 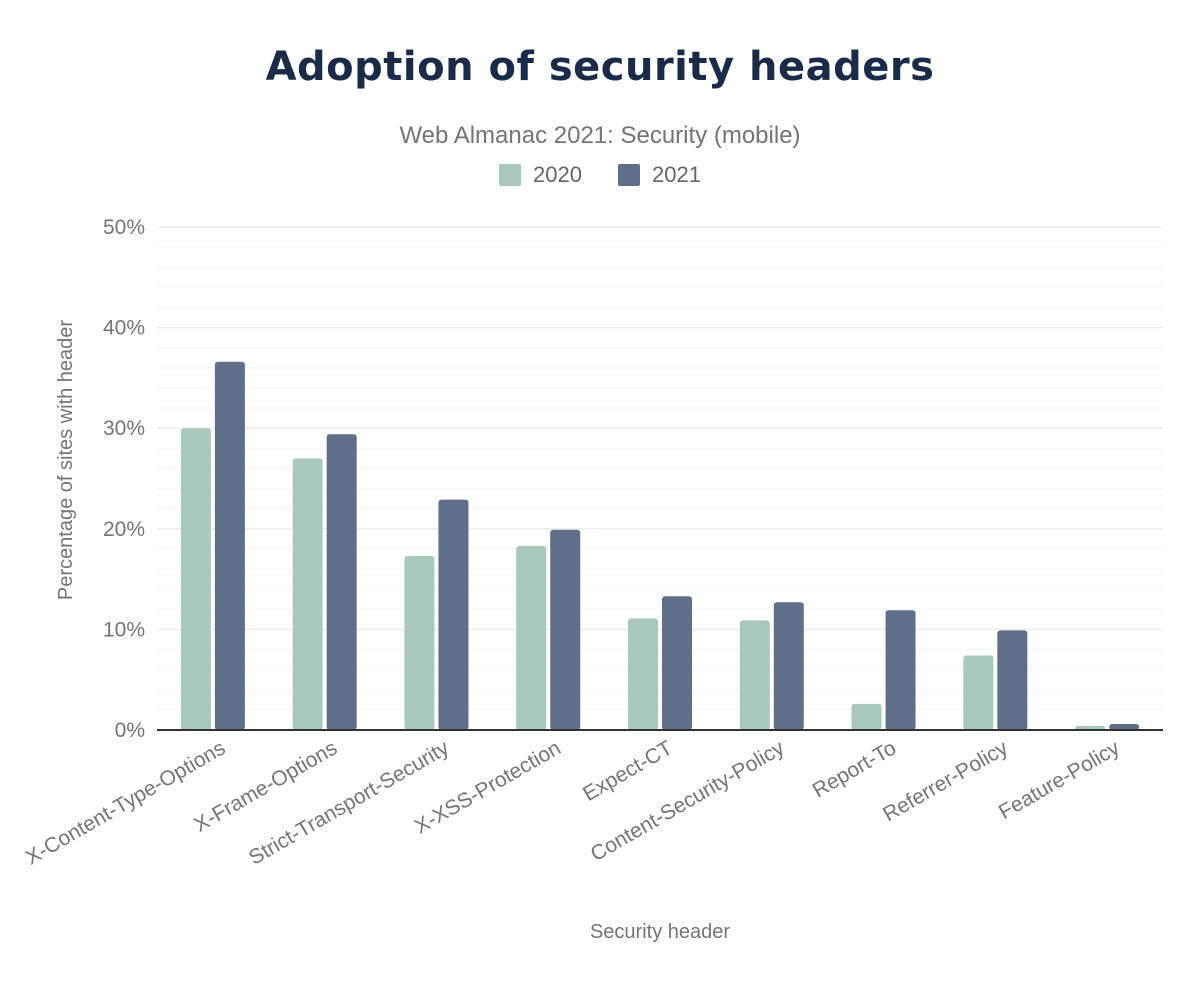 I want to click on bar-2021-Feature-Policy, so click(x=1124, y=726).